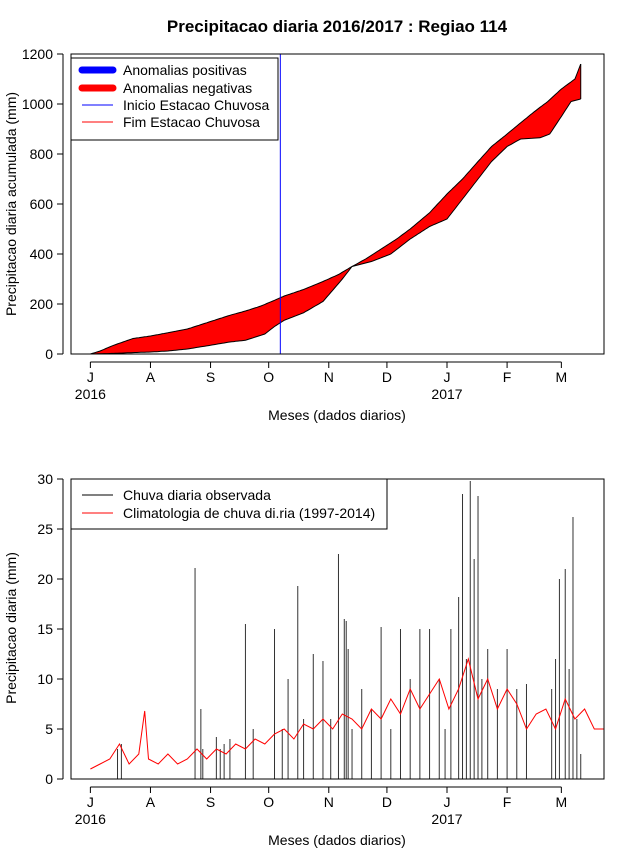  I want to click on legend-positive-label: Anomalias positivas, so click(185, 70).